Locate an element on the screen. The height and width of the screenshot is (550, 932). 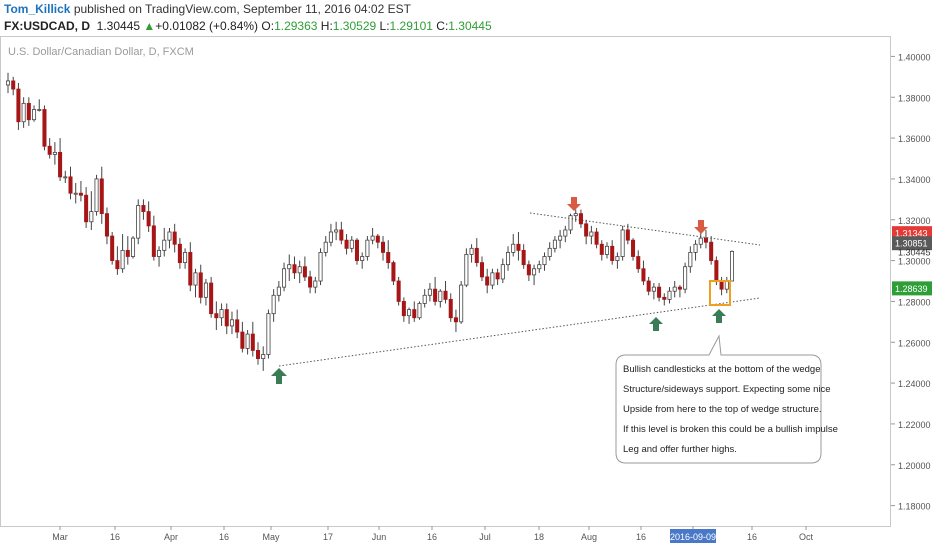
open-label: O: is located at coordinates (268, 26).